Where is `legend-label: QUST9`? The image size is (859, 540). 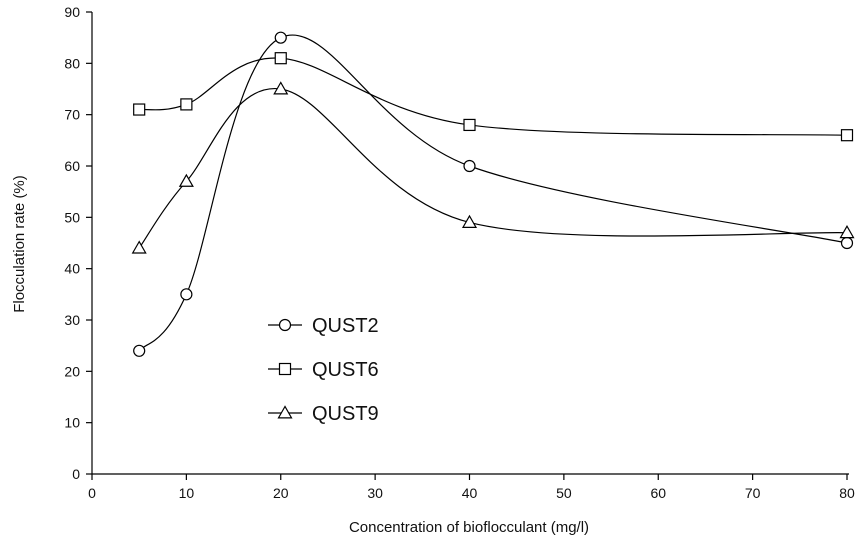 legend-label: QUST9 is located at coordinates (345, 414).